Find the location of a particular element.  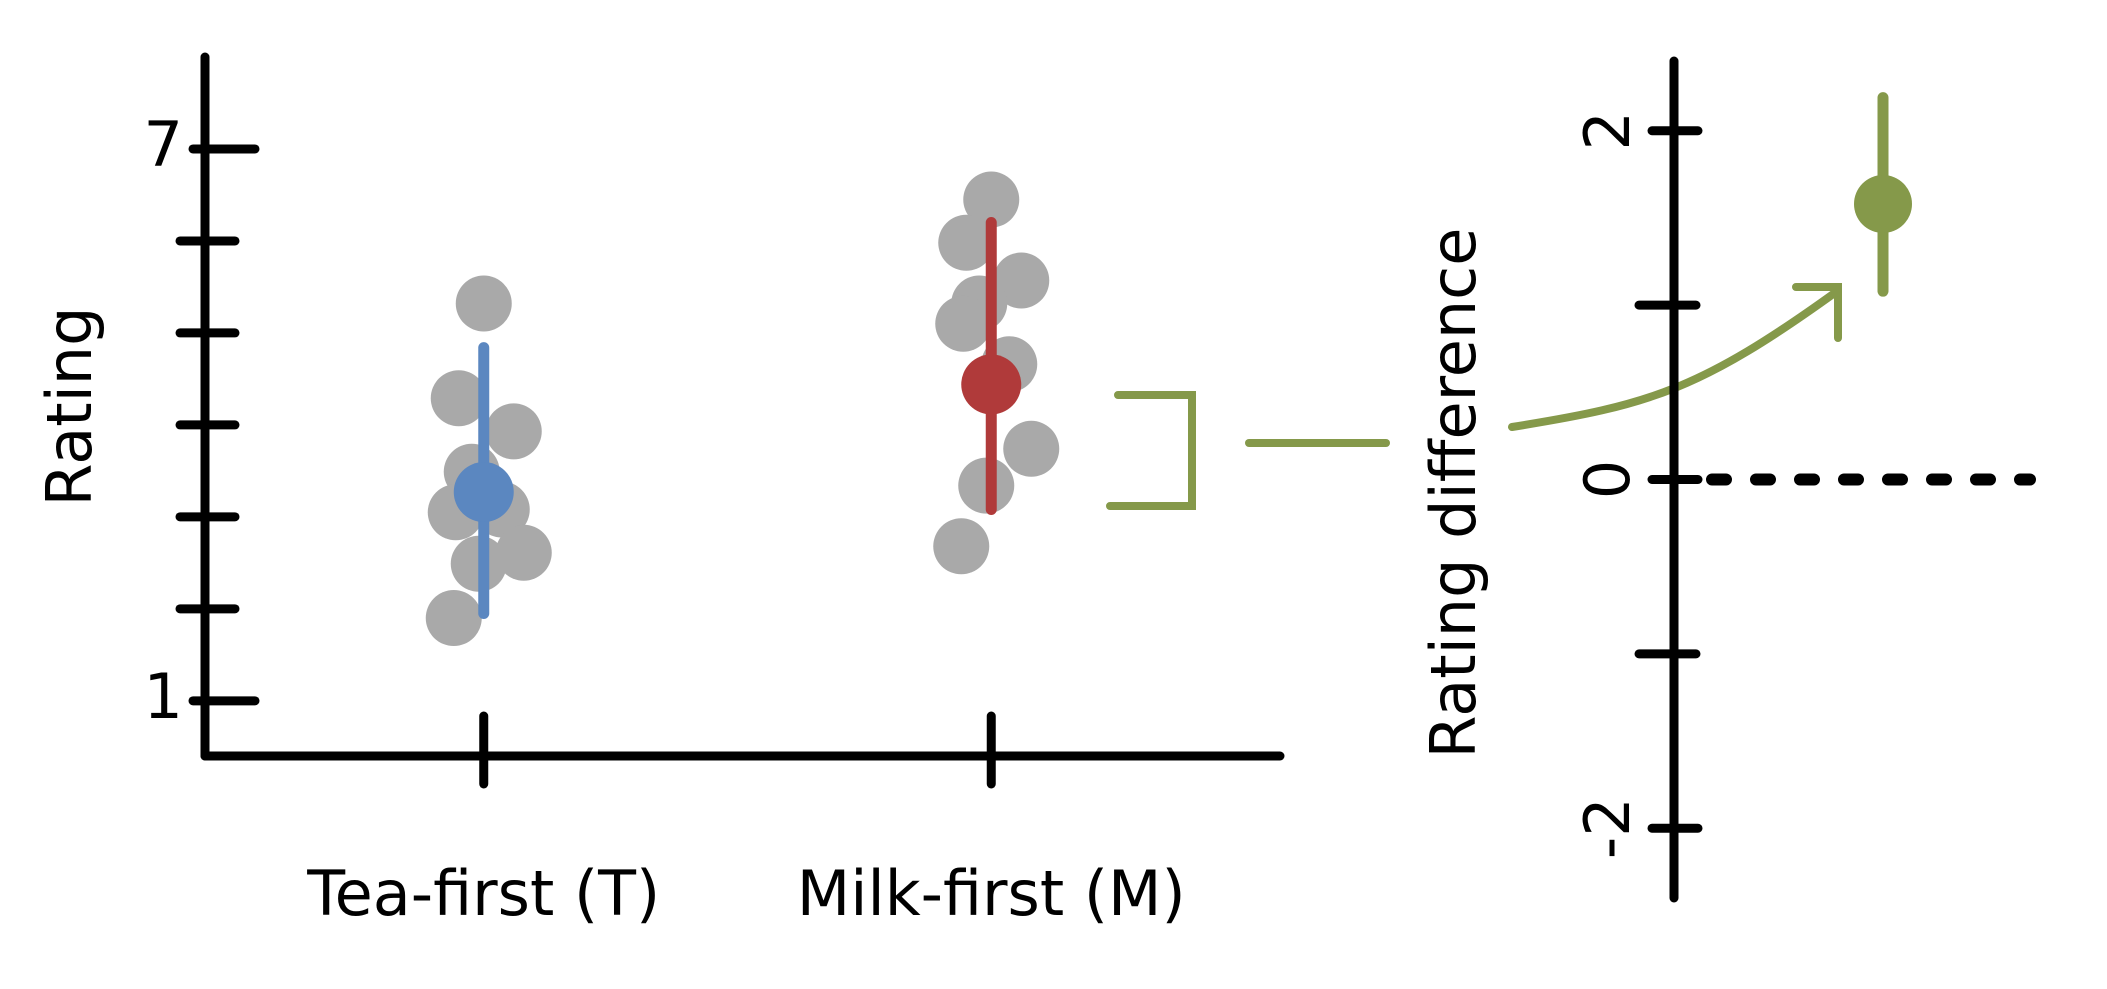

y2-tick-label: 2 is located at coordinates (1607, 130).